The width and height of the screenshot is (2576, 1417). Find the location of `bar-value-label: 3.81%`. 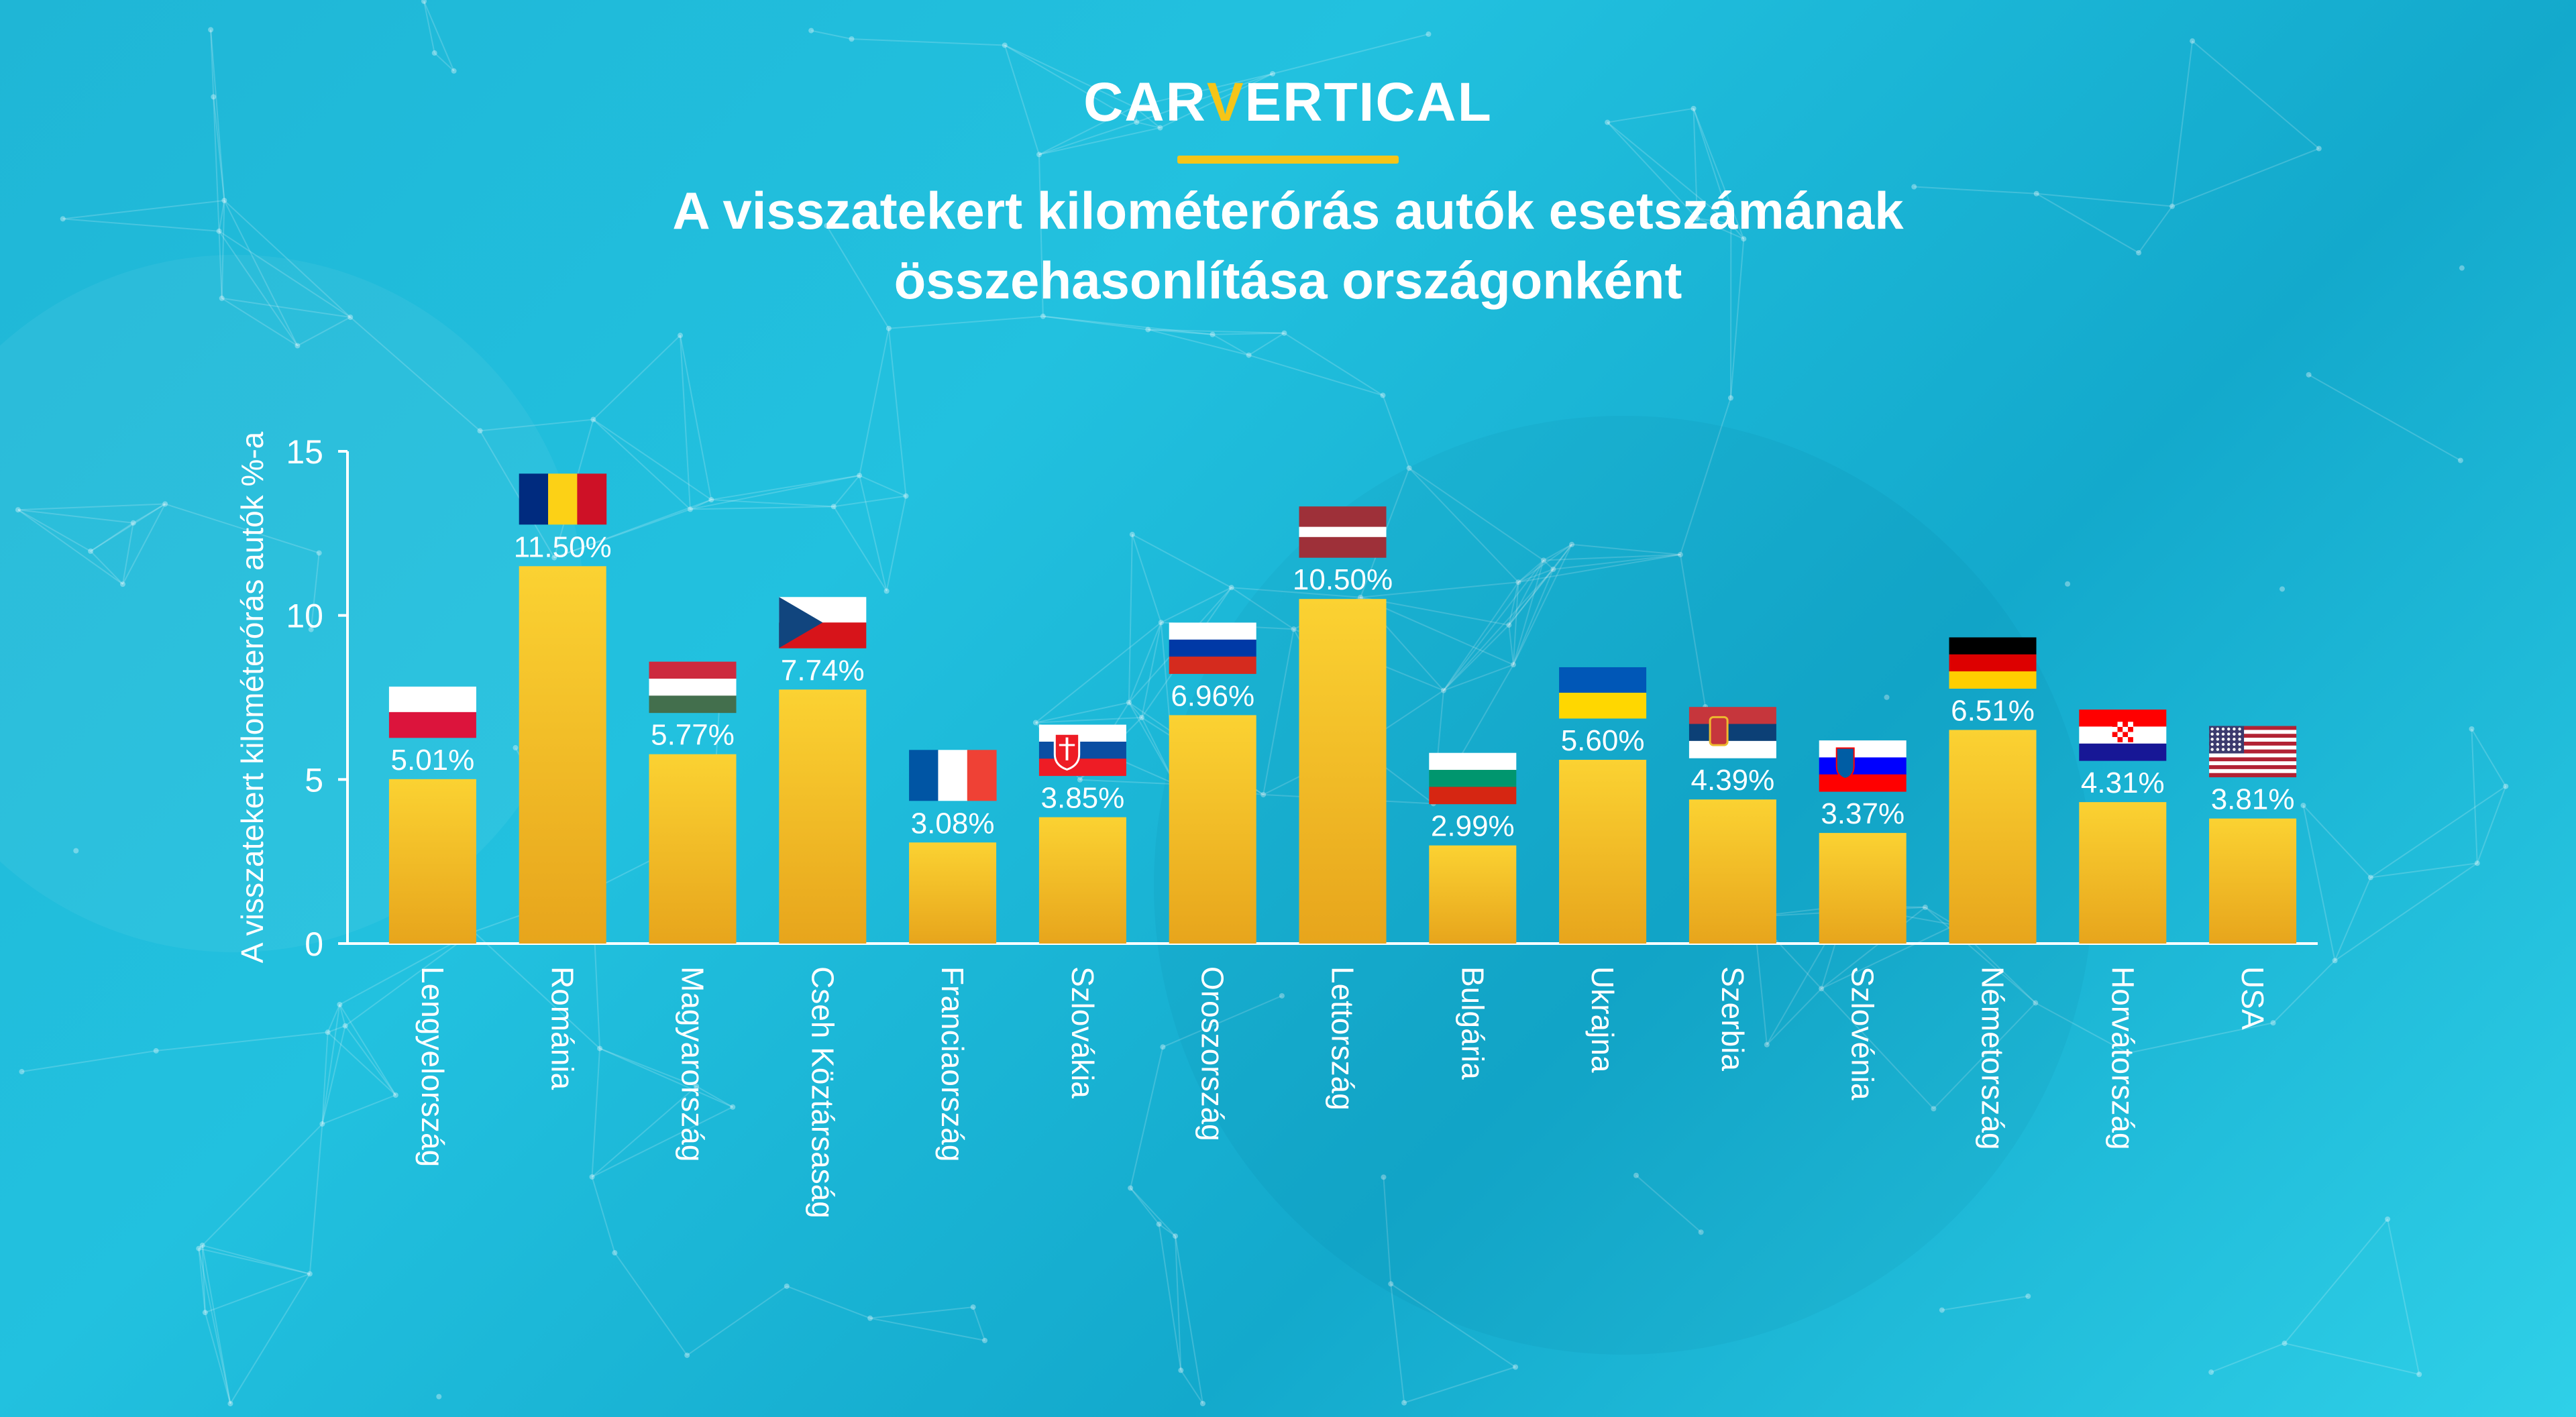

bar-value-label: 3.81% is located at coordinates (2253, 799).